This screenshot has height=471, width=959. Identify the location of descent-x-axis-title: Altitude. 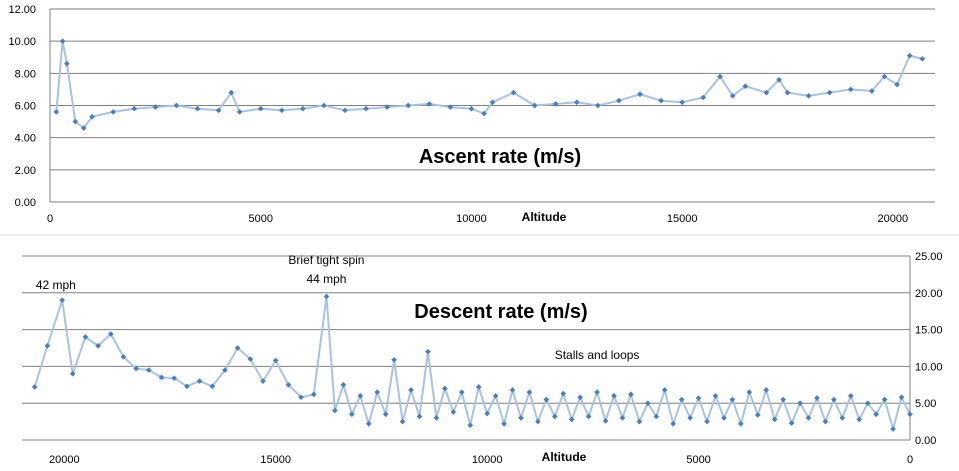
(564, 457).